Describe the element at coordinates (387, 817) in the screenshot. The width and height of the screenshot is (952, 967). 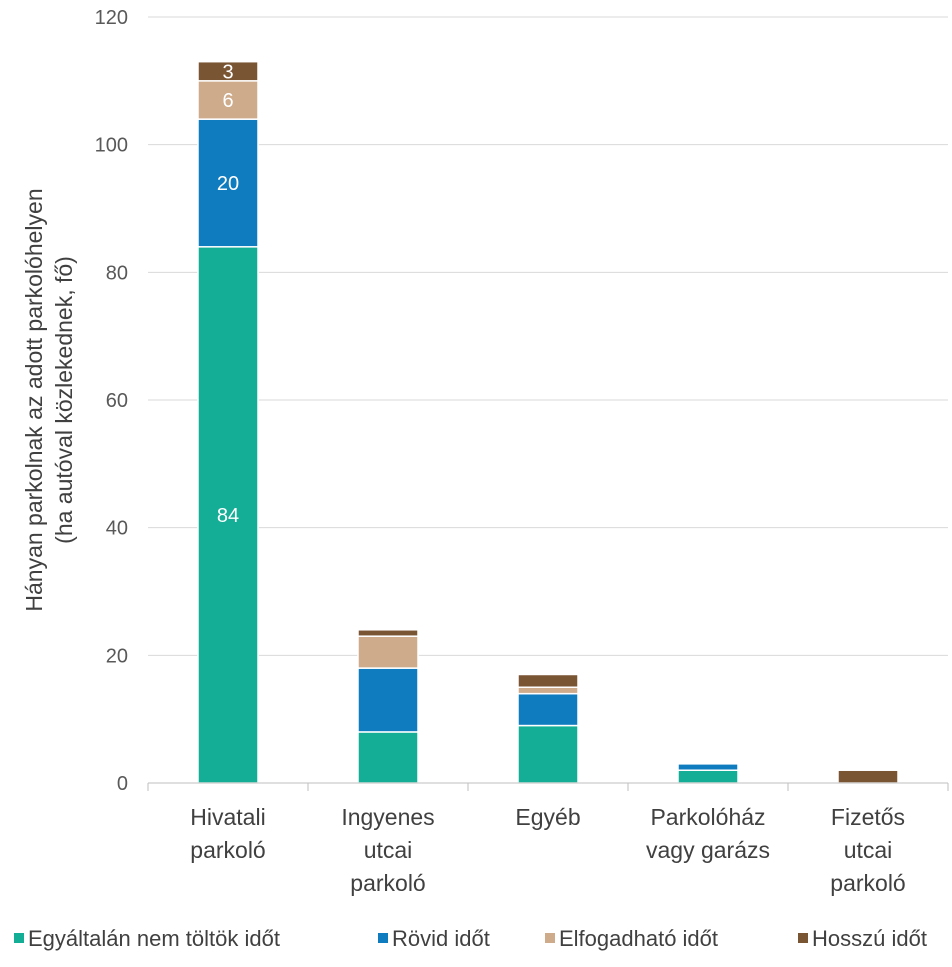
I see `x-tick-label: Ingyenes` at that location.